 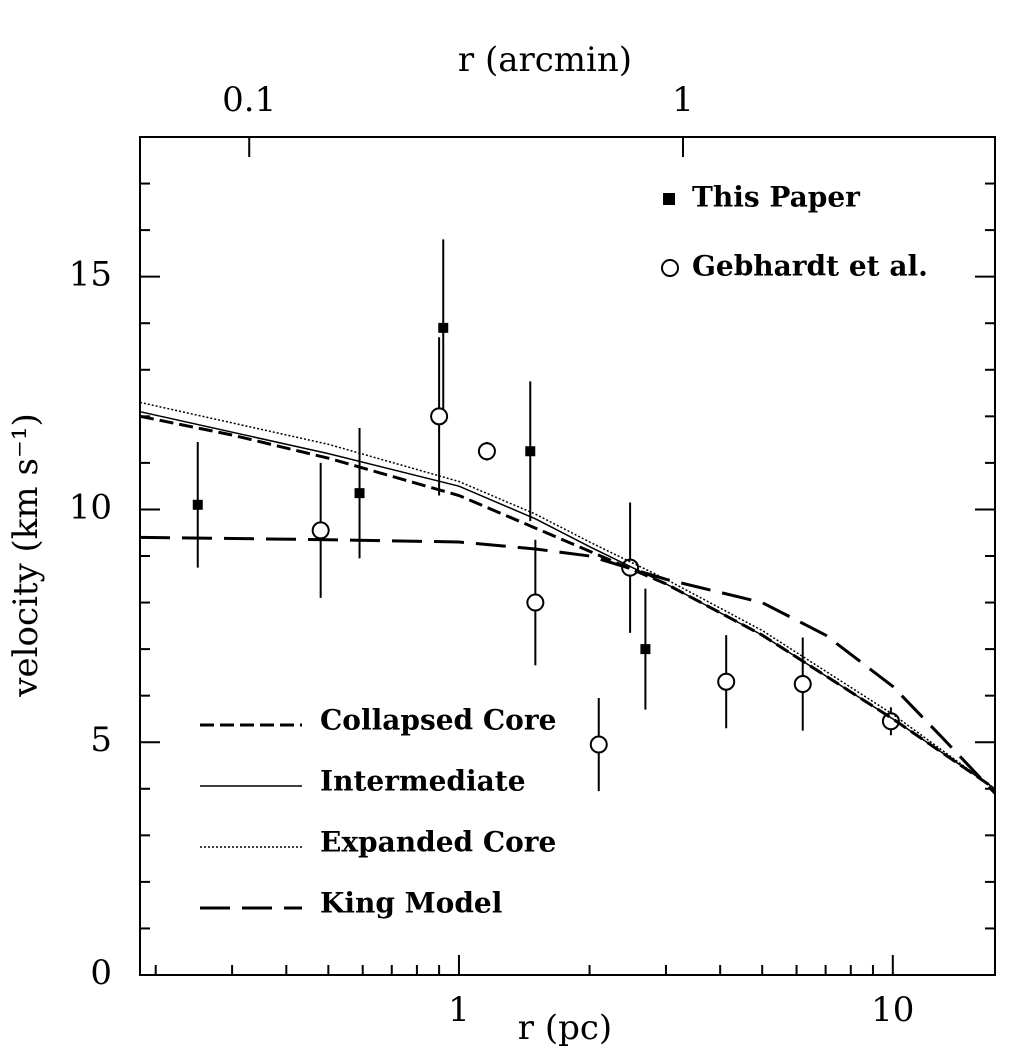 What do you see at coordinates (776, 197) in the screenshot?
I see `legend-label: This Paper` at bounding box center [776, 197].